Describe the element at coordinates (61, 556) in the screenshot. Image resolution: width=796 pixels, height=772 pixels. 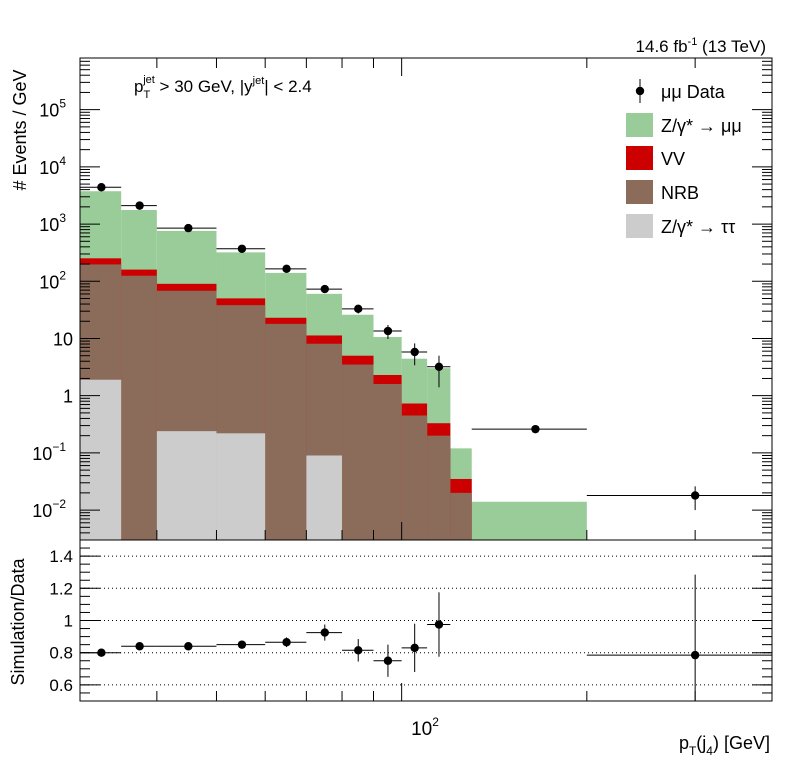
I see `ratio-tick-label: 1.4` at that location.